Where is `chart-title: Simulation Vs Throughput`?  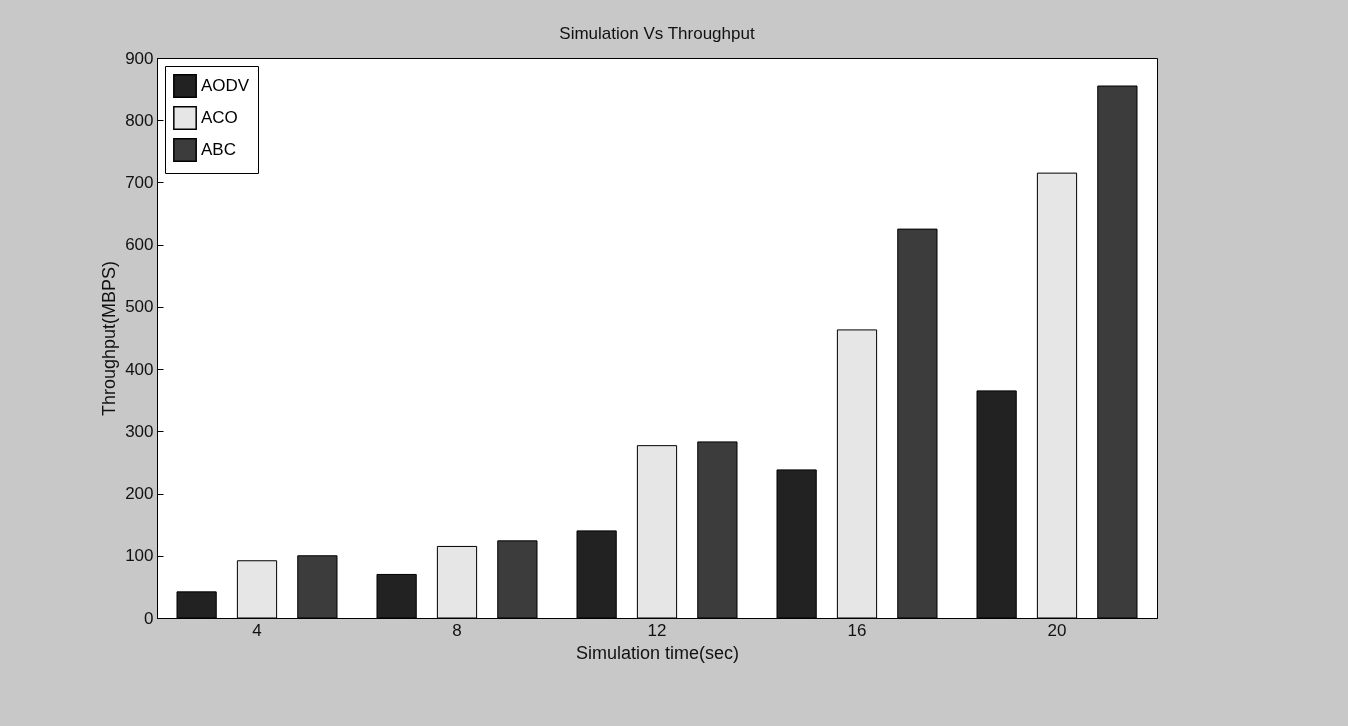
chart-title: Simulation Vs Throughput is located at coordinates (657, 33).